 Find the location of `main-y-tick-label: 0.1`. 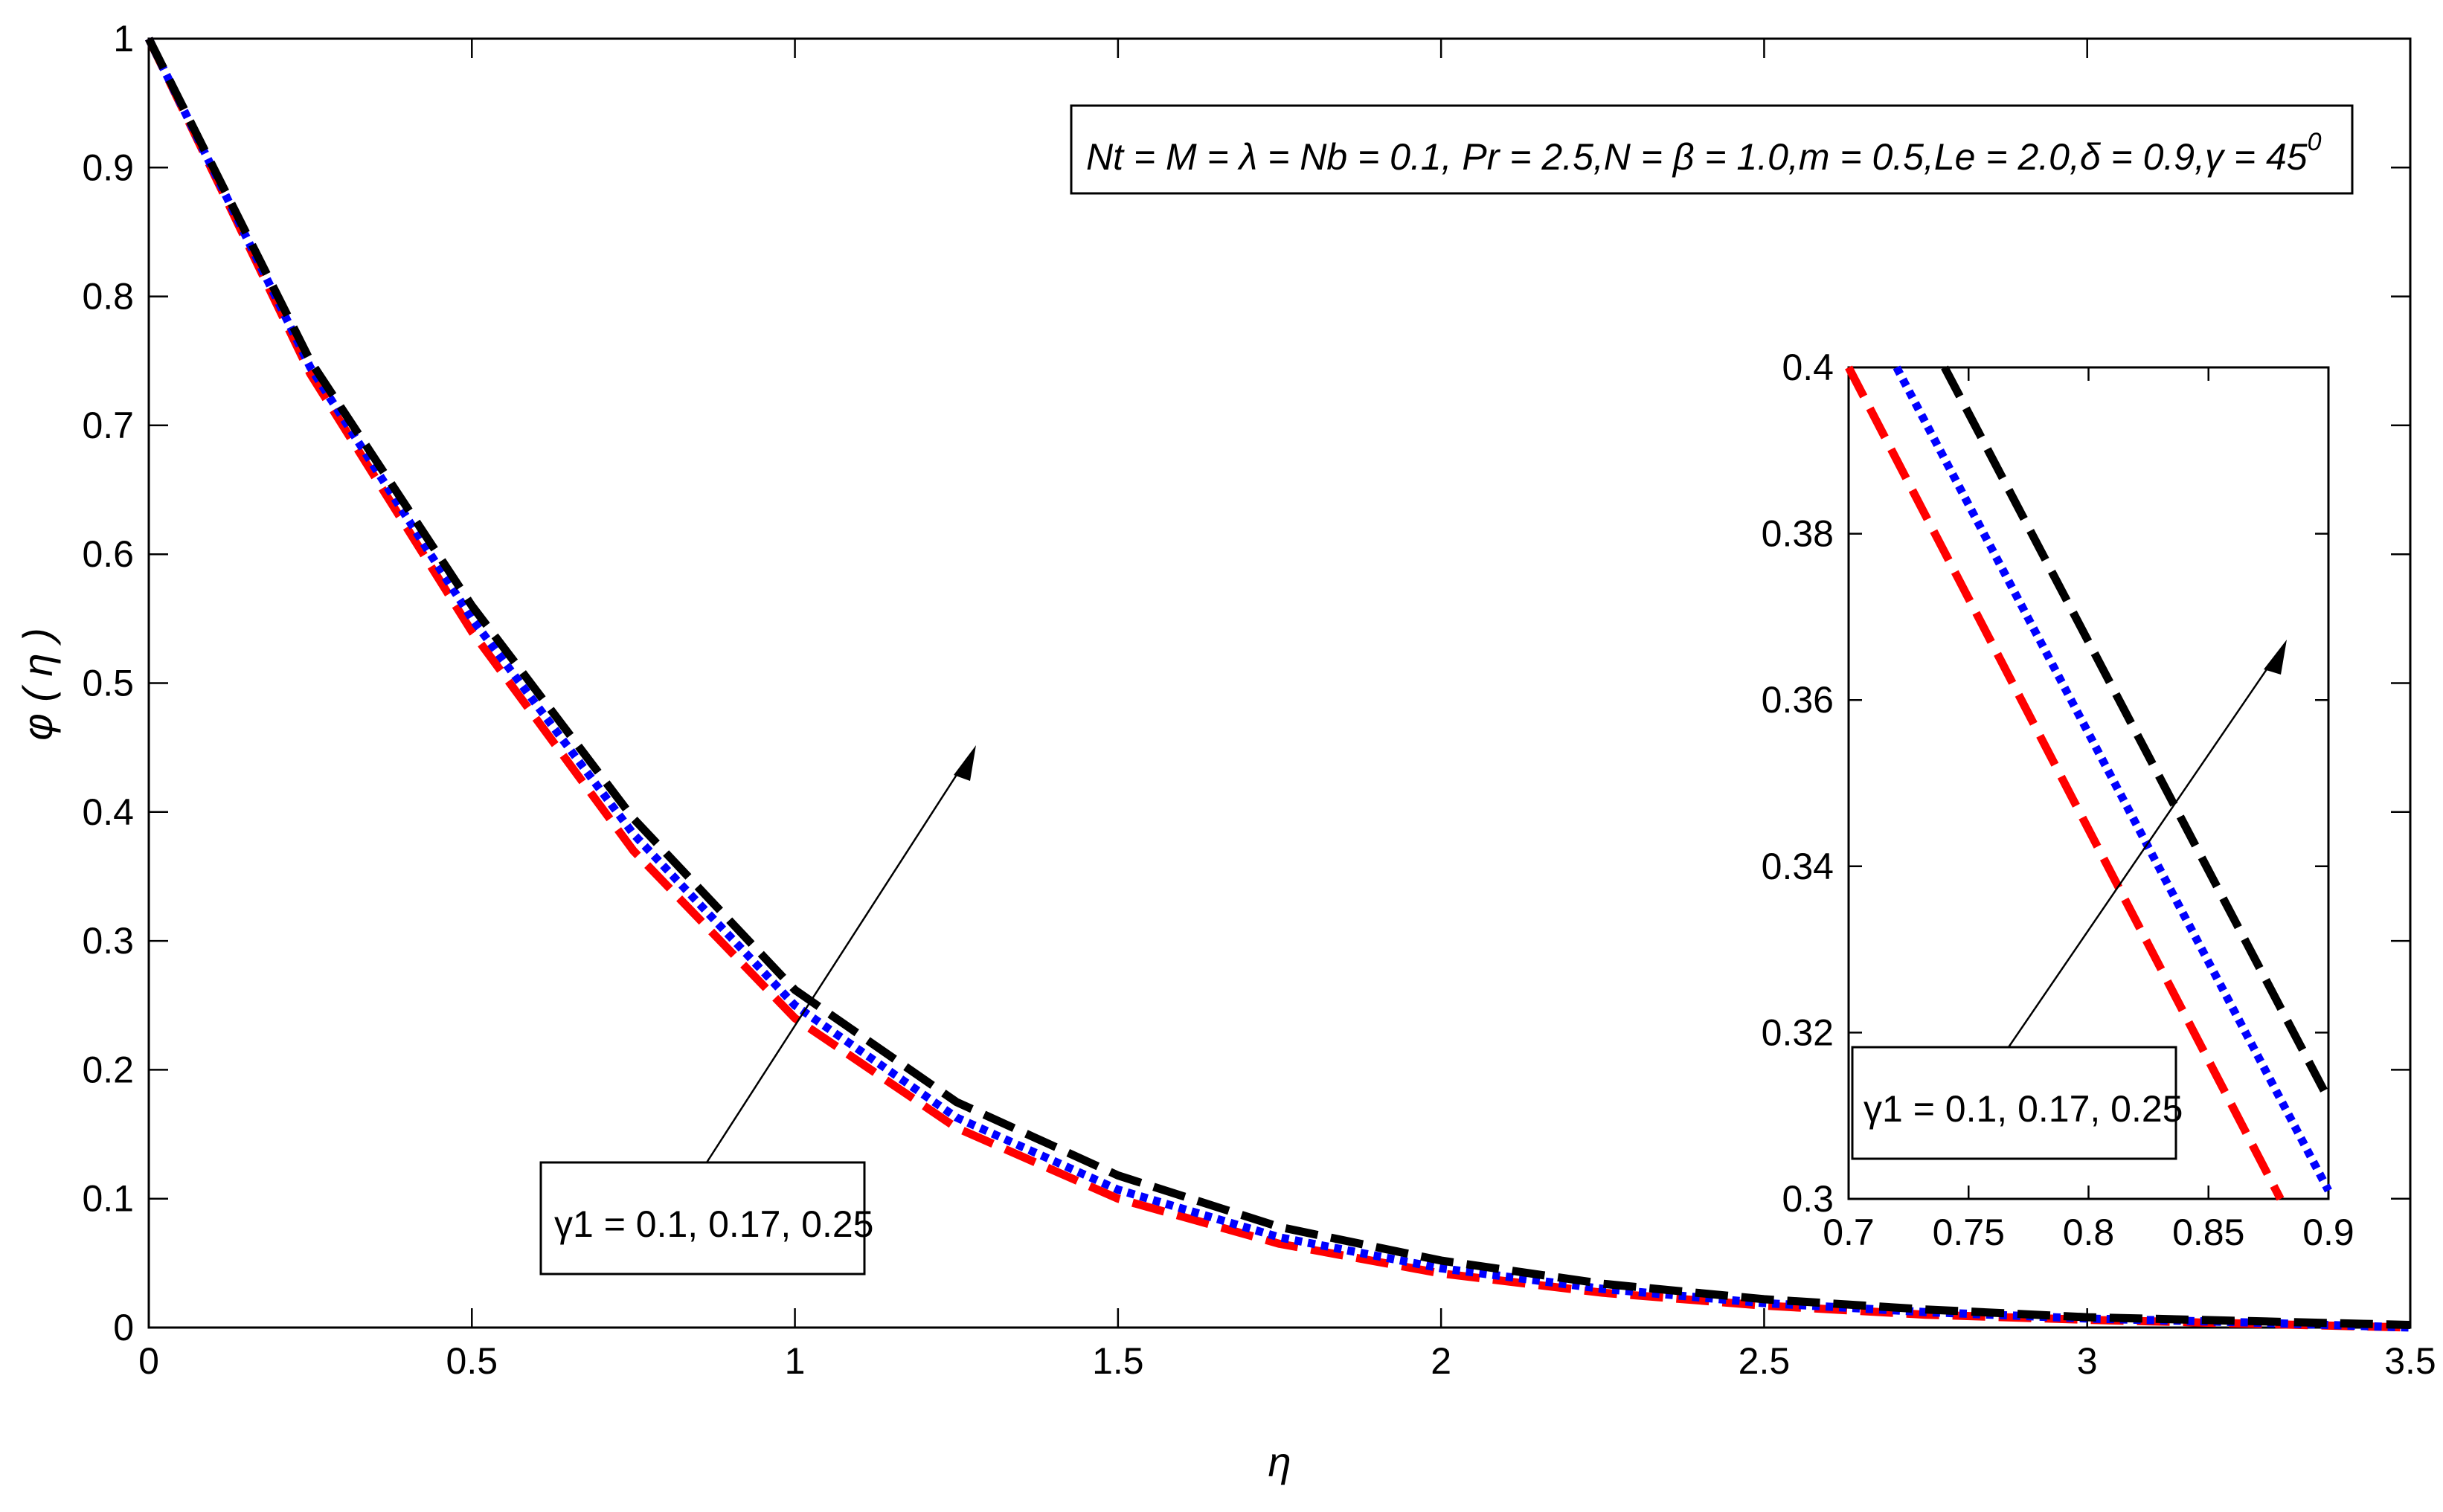

main-y-tick-label: 0.1 is located at coordinates (108, 1199).